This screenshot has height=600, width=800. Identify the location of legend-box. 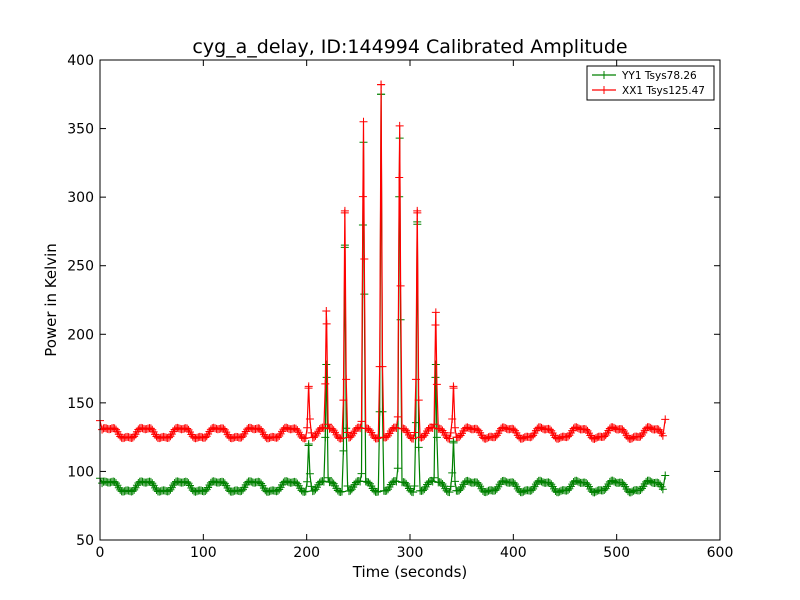
(650, 83).